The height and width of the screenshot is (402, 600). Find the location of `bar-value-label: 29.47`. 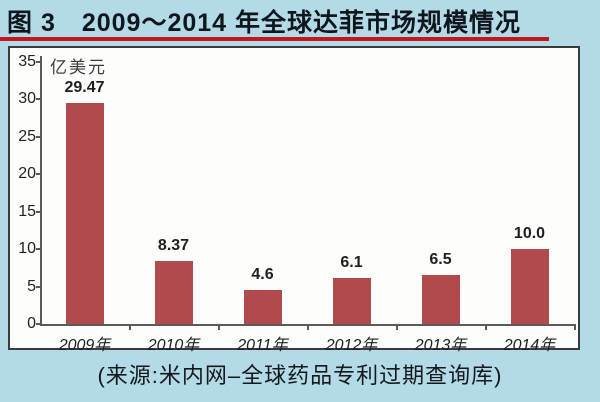

bar-value-label: 29.47 is located at coordinates (84, 88).